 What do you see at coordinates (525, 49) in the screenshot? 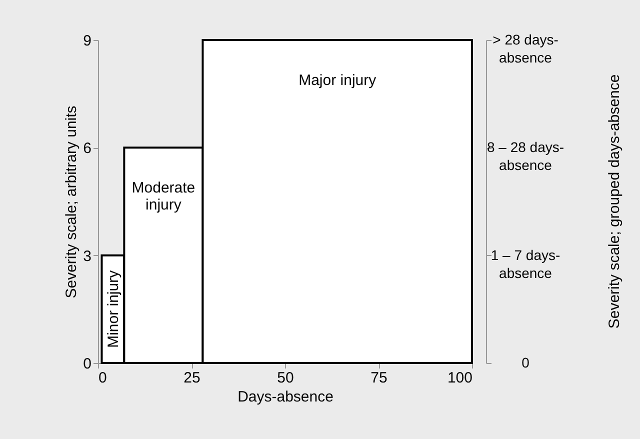
I see `category-label: > 28 days- absence` at bounding box center [525, 49].